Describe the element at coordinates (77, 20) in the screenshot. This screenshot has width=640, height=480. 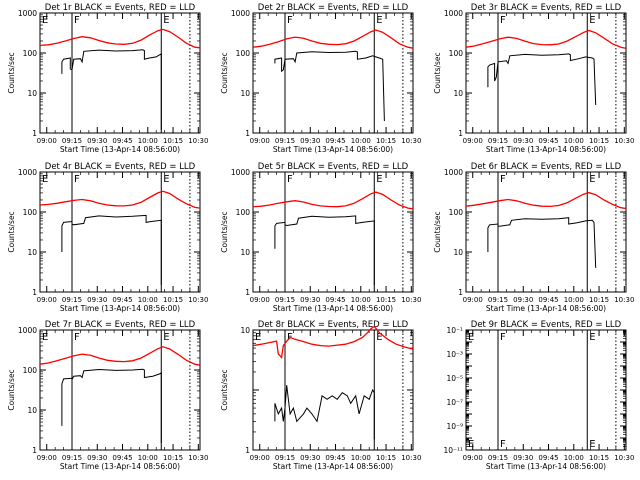
I see `chart-0-marker-label: F` at that location.